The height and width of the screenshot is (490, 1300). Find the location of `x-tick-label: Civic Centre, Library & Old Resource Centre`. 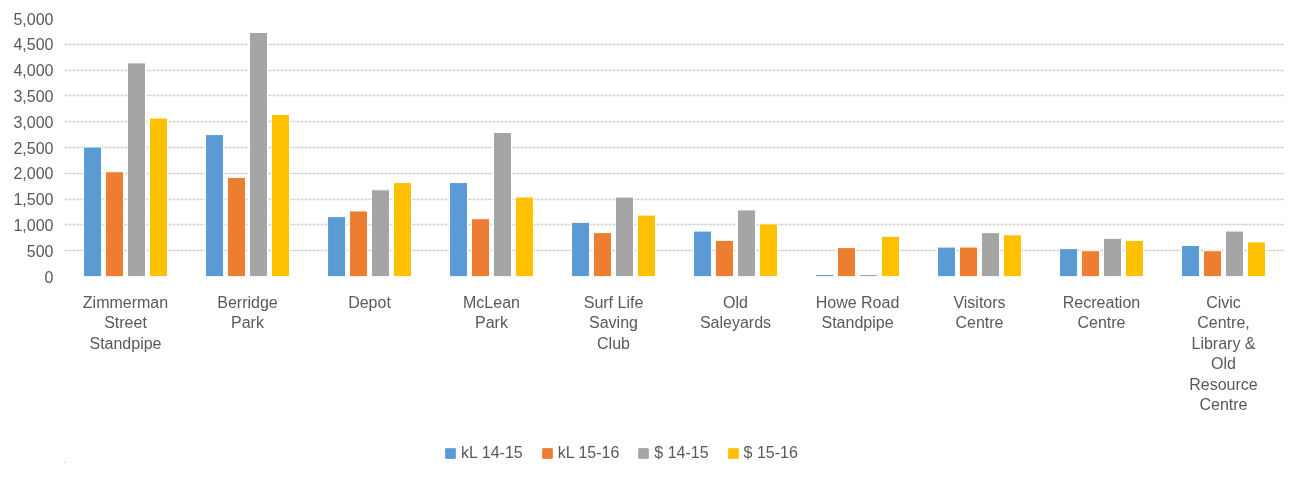

x-tick-label: Civic Centre, Library & Old Resource Centre is located at coordinates (1223, 354).